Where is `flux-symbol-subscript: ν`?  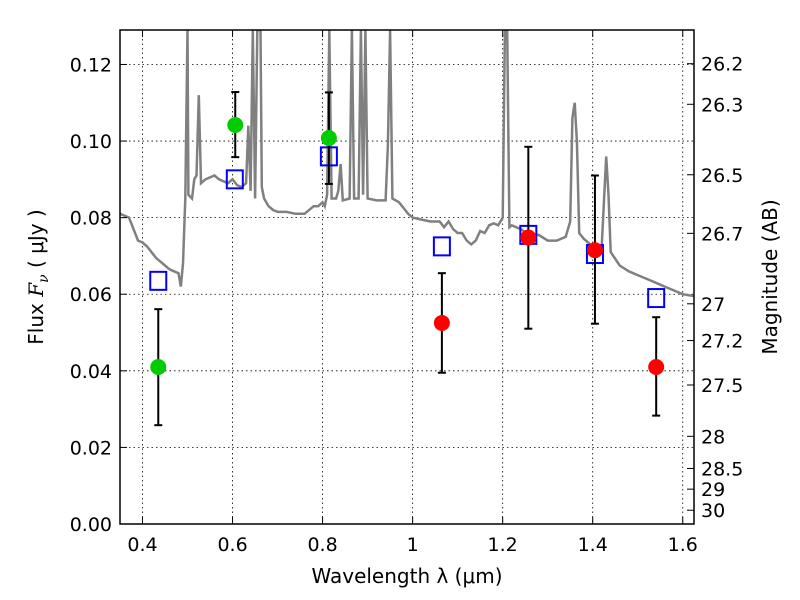 flux-symbol-subscript: ν is located at coordinates (44, 278).